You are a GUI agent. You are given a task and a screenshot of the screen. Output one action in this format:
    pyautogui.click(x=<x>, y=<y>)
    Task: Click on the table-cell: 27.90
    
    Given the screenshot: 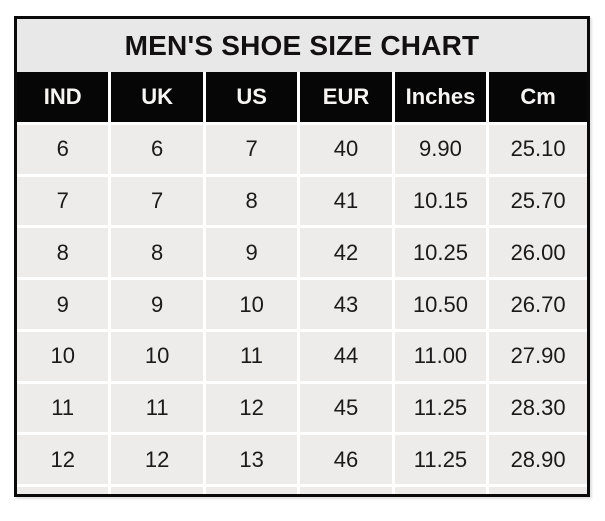 What is the action you would take?
    pyautogui.click(x=538, y=356)
    